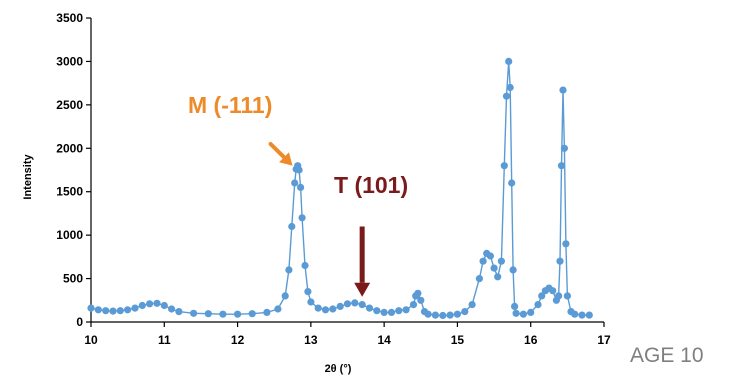  I want to click on x-tick-label: 12, so click(238, 340).